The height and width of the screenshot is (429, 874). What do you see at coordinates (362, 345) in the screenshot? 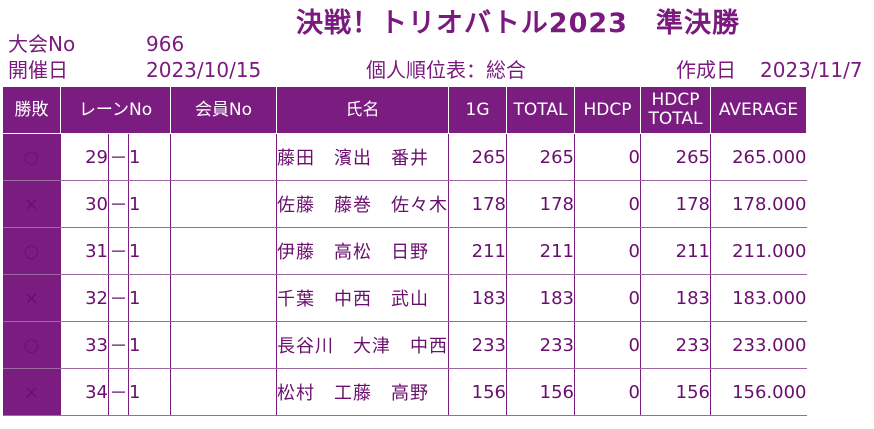
I see `player-names: 長谷川 大津 中西` at bounding box center [362, 345].